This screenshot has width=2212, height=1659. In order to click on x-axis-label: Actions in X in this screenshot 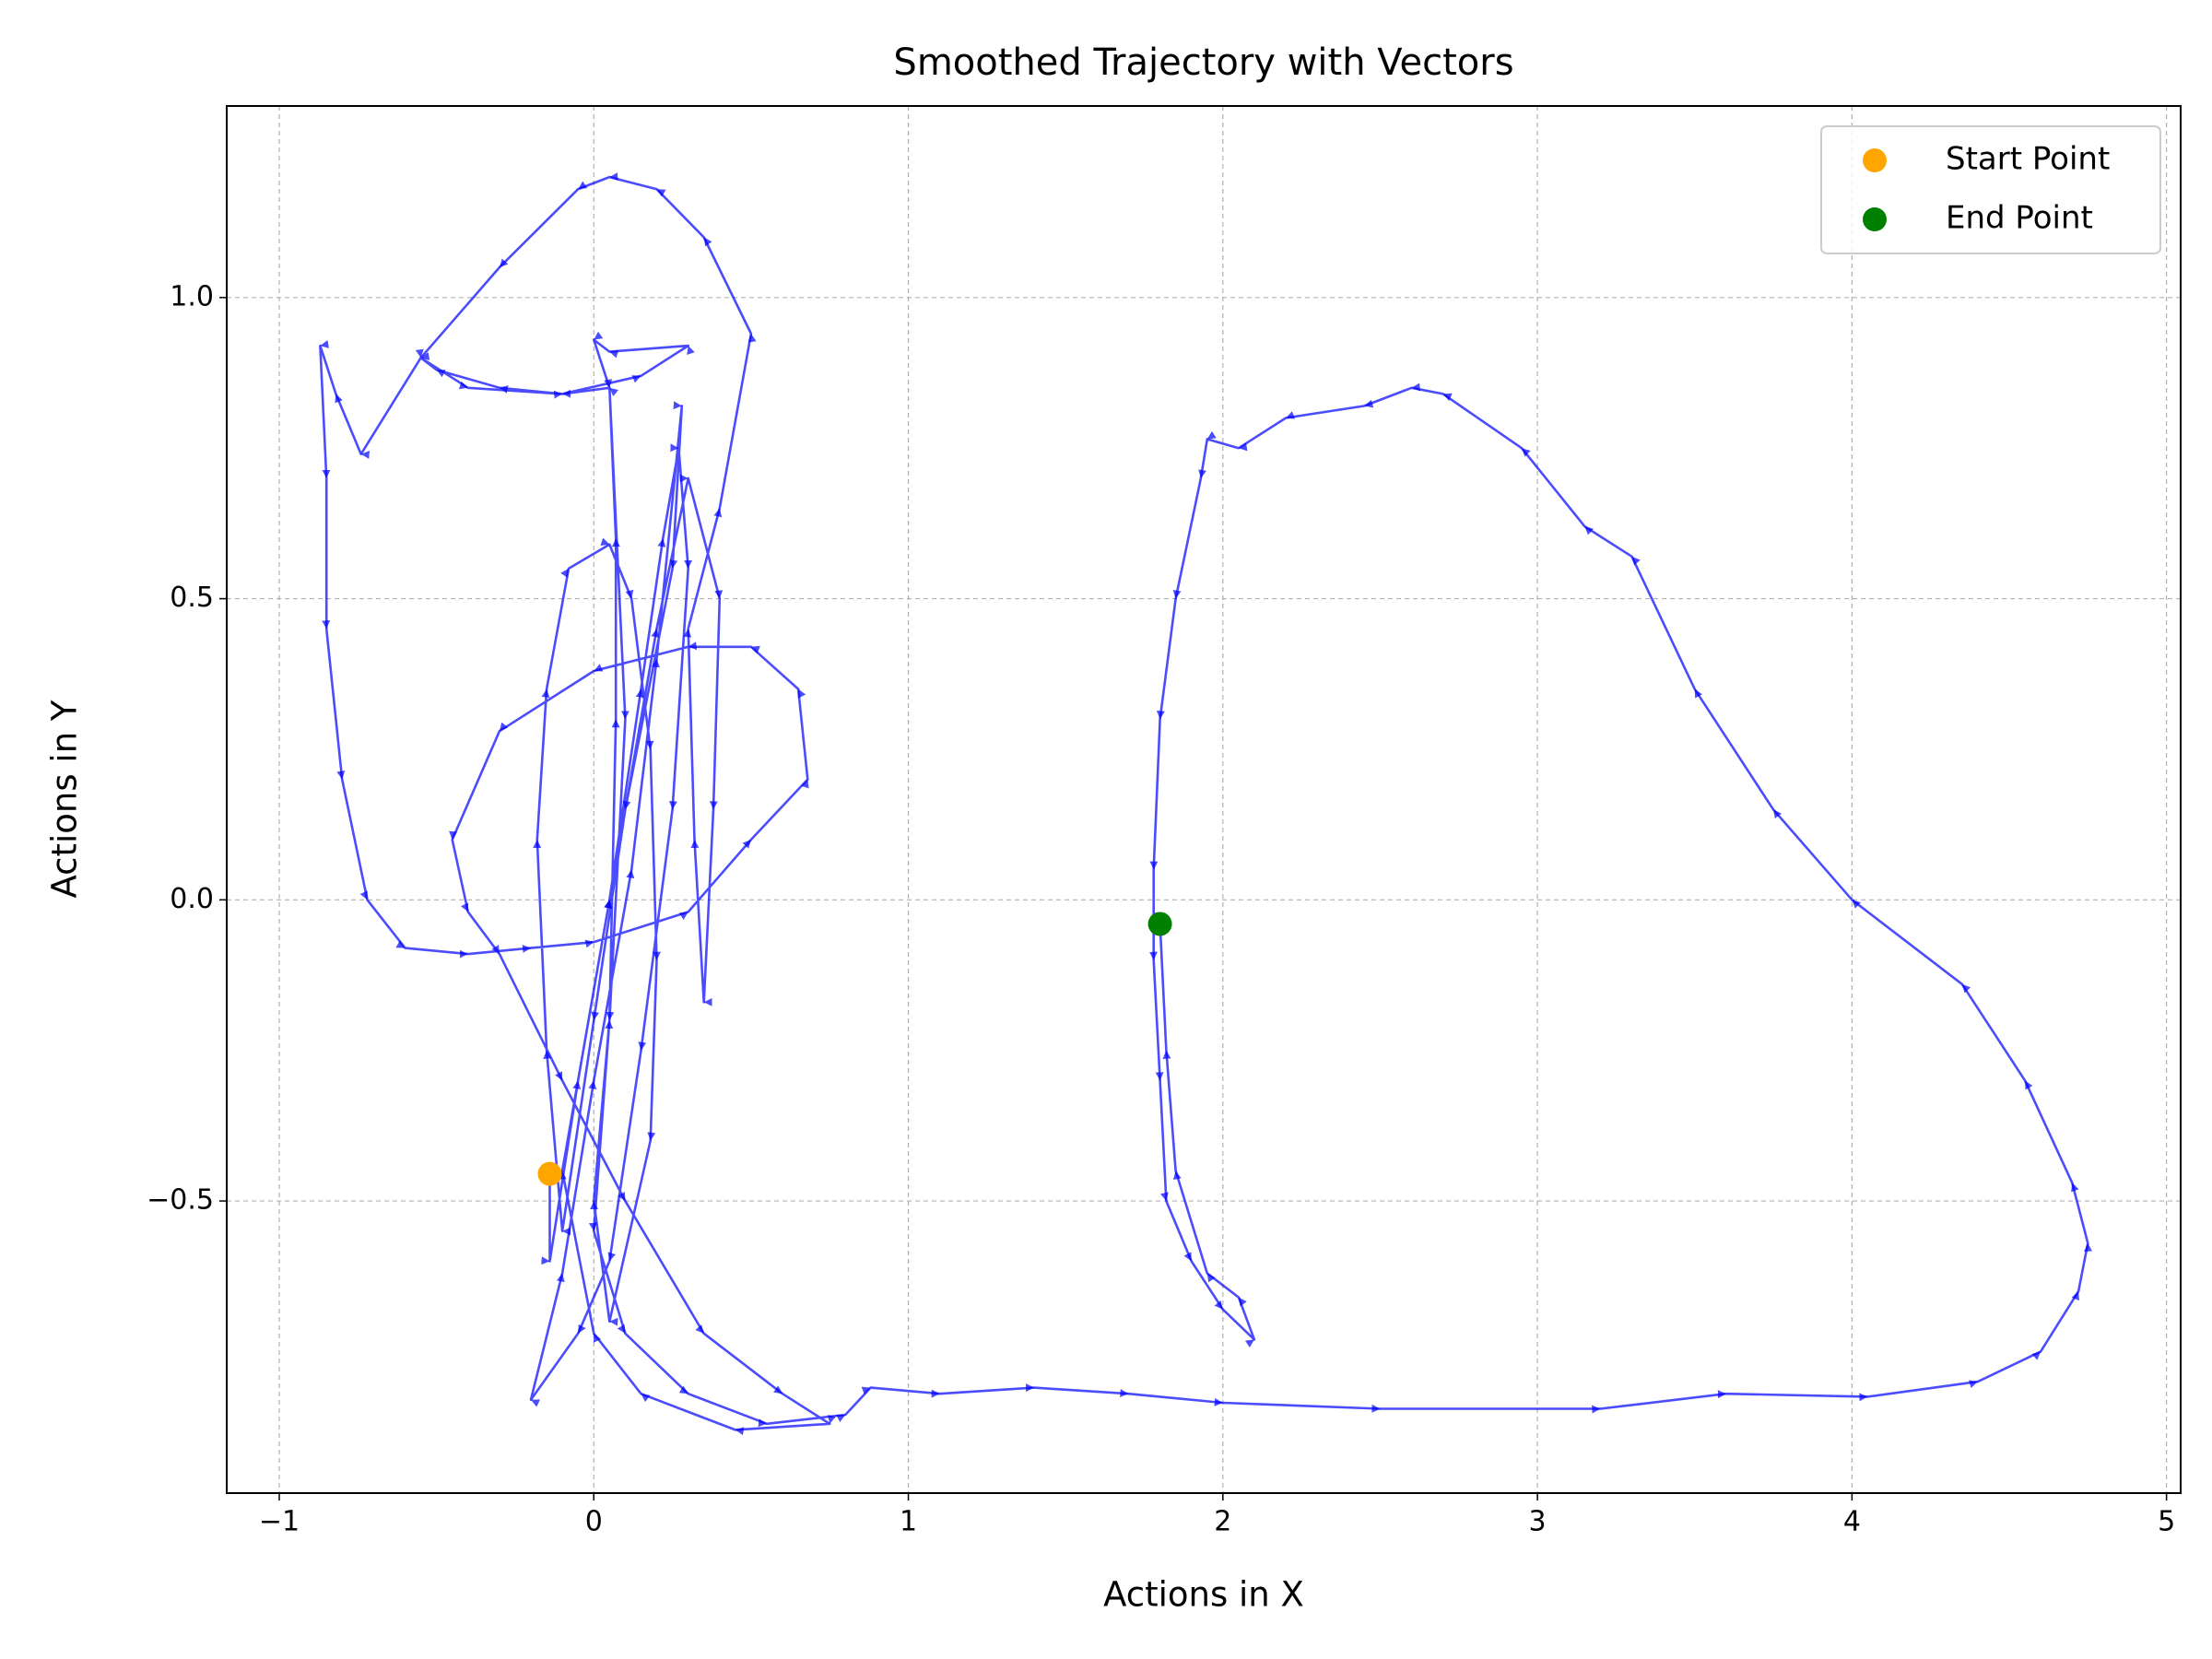, I will do `click(1203, 1595)`.